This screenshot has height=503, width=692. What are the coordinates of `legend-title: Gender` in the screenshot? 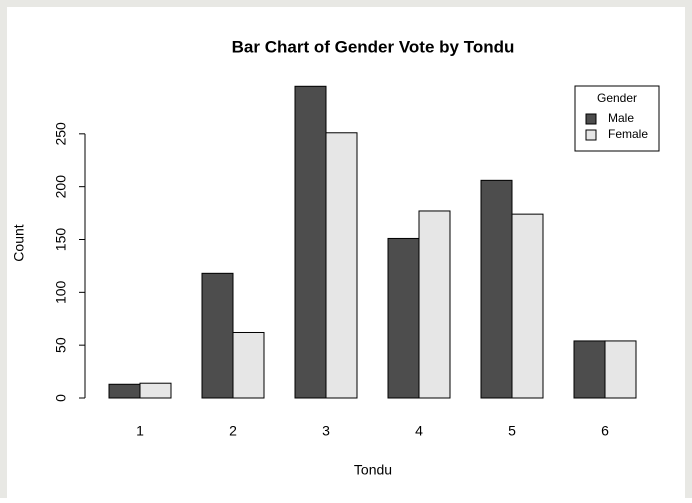 It's located at (617, 98).